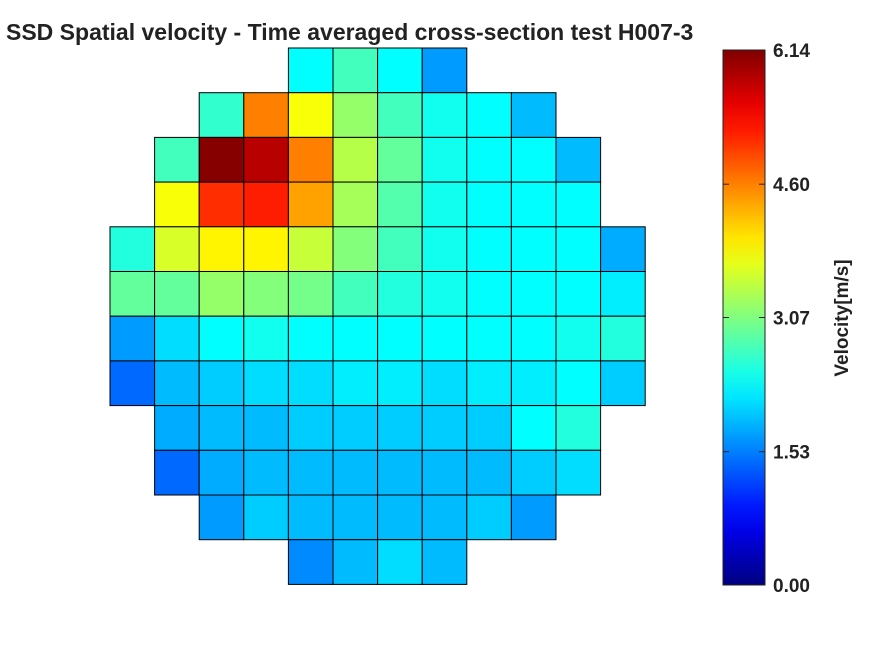 This screenshot has height=656, width=875. Describe the element at coordinates (533, 428) in the screenshot. I see `heatmap-cell-r8-c9` at that location.